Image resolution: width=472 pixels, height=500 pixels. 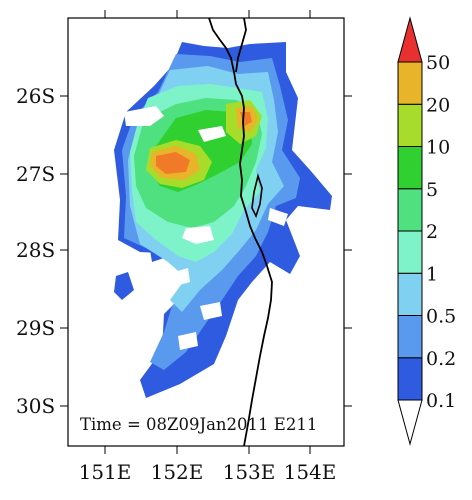 I want to click on colorbar-under-triangle, so click(x=410, y=422).